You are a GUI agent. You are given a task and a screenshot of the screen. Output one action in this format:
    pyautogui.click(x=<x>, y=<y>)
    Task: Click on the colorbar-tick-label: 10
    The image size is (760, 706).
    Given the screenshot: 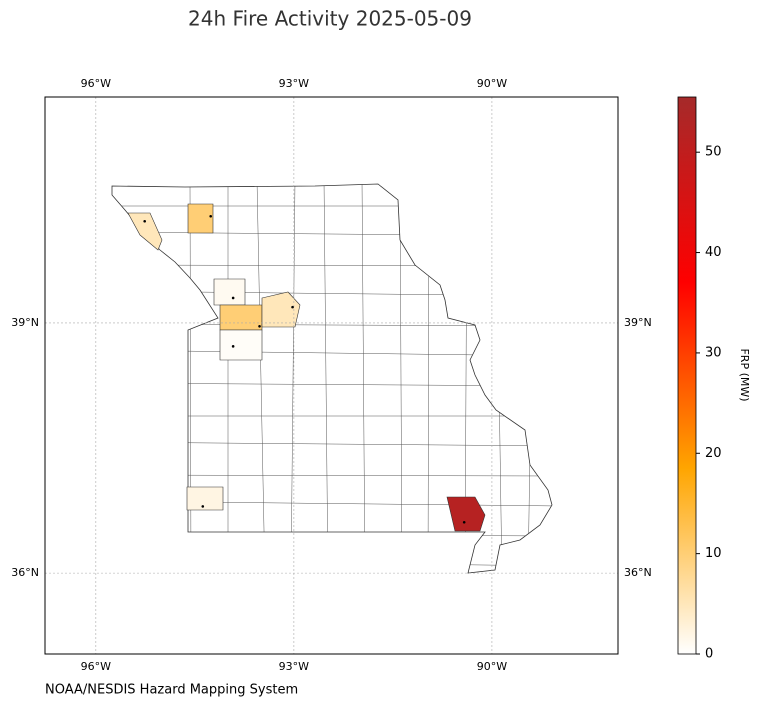 What is the action you would take?
    pyautogui.click(x=713, y=553)
    